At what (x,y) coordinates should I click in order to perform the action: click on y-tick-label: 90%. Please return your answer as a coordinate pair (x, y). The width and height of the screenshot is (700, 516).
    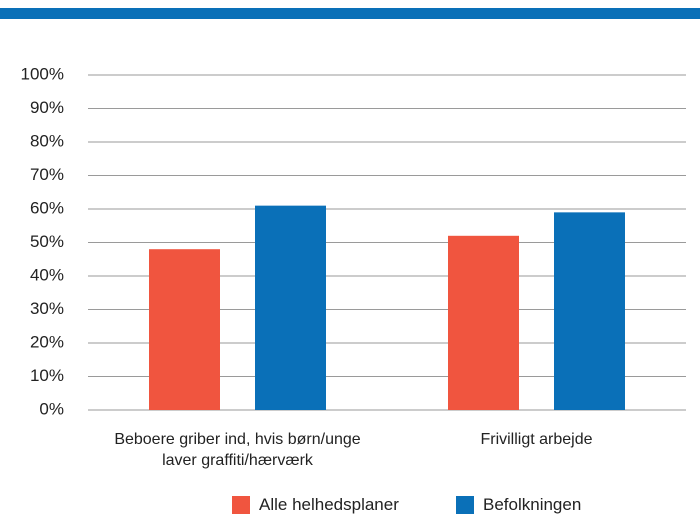
    Looking at the image, I should click on (47, 107).